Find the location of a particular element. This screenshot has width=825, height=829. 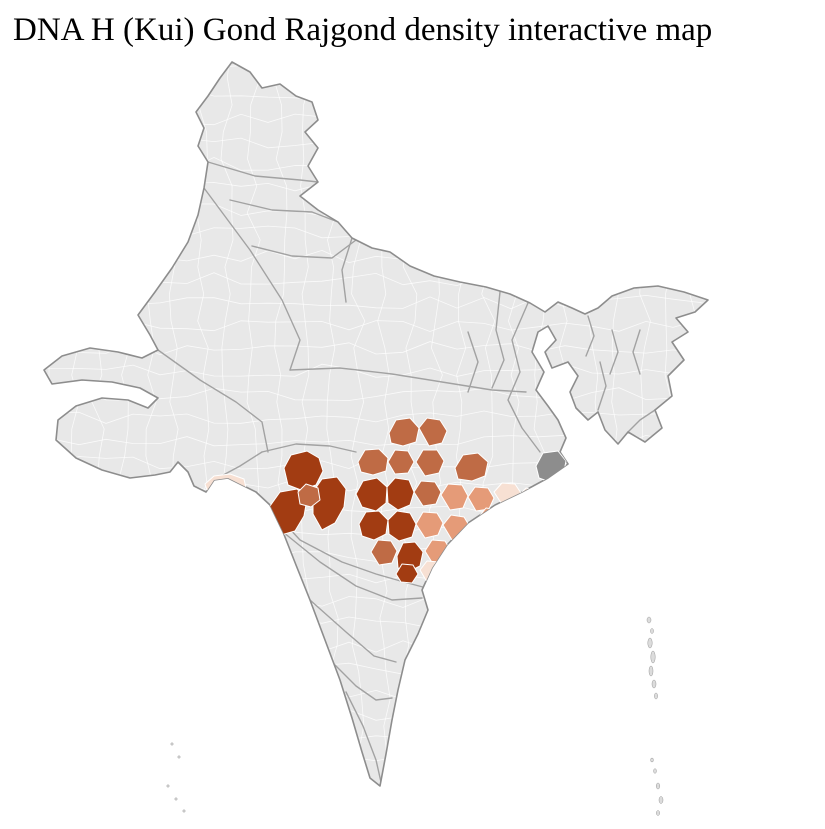

island-chains is located at coordinates (415, 716).